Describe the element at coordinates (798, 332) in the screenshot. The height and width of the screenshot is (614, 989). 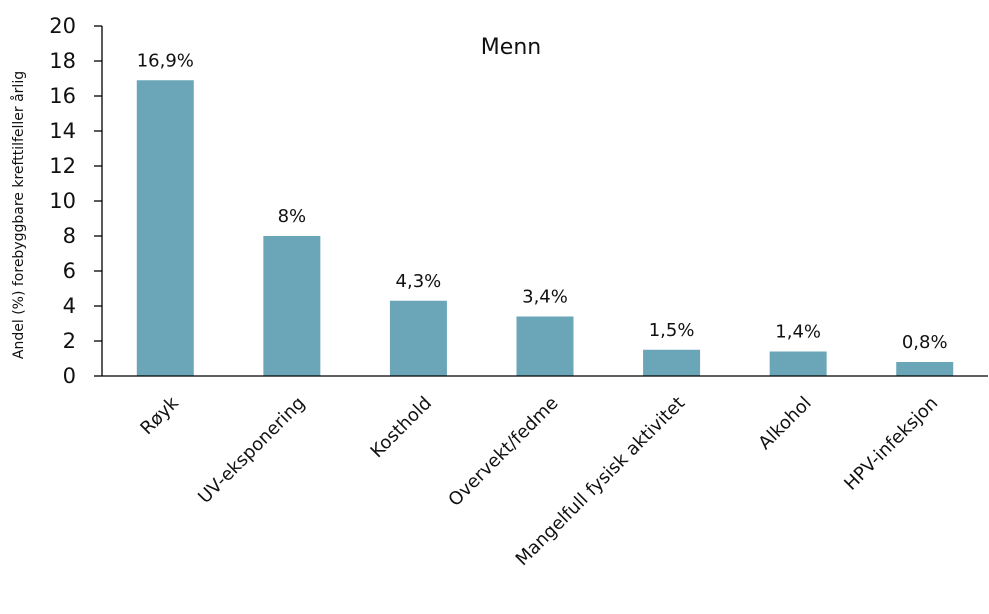
I see `data-label: 1,4%` at that location.